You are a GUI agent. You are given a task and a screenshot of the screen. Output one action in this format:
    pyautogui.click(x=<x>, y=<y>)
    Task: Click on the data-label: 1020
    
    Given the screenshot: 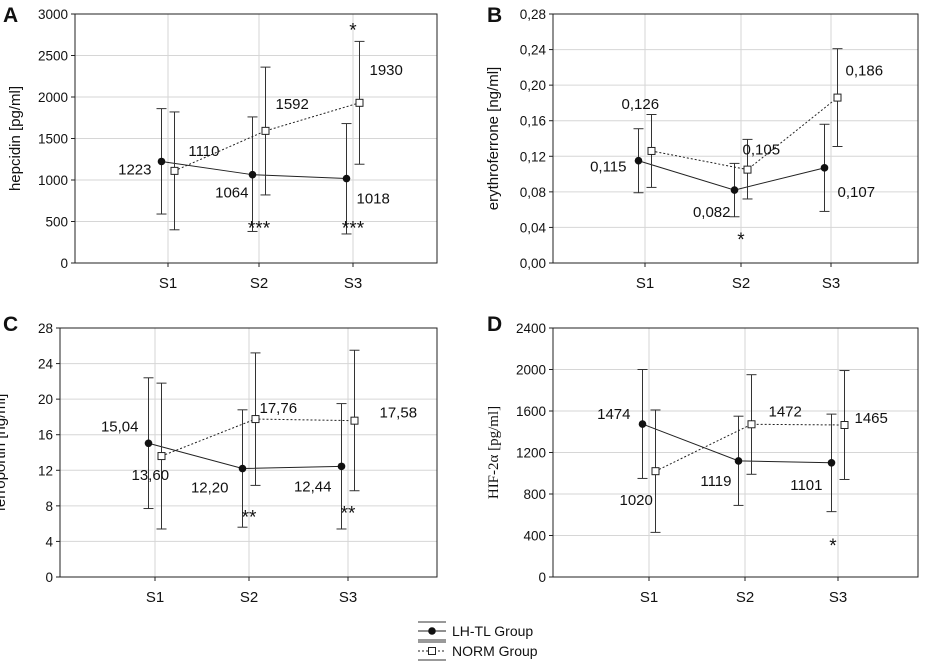 What is the action you would take?
    pyautogui.click(x=636, y=500)
    